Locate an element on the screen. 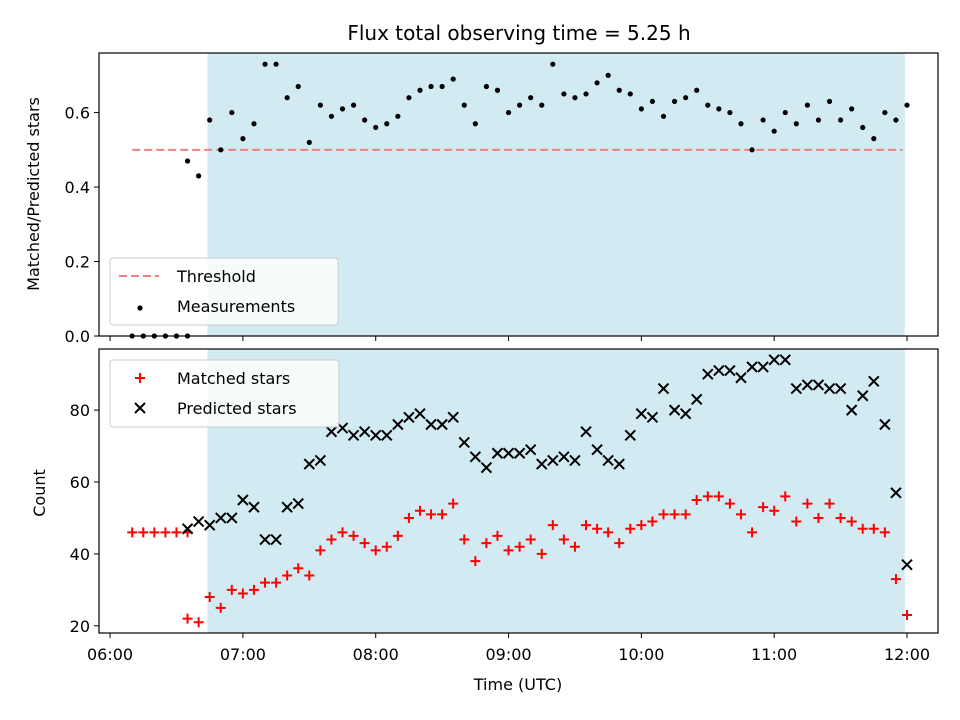  bottom-y-tick-label: 60 is located at coordinates (80, 482).